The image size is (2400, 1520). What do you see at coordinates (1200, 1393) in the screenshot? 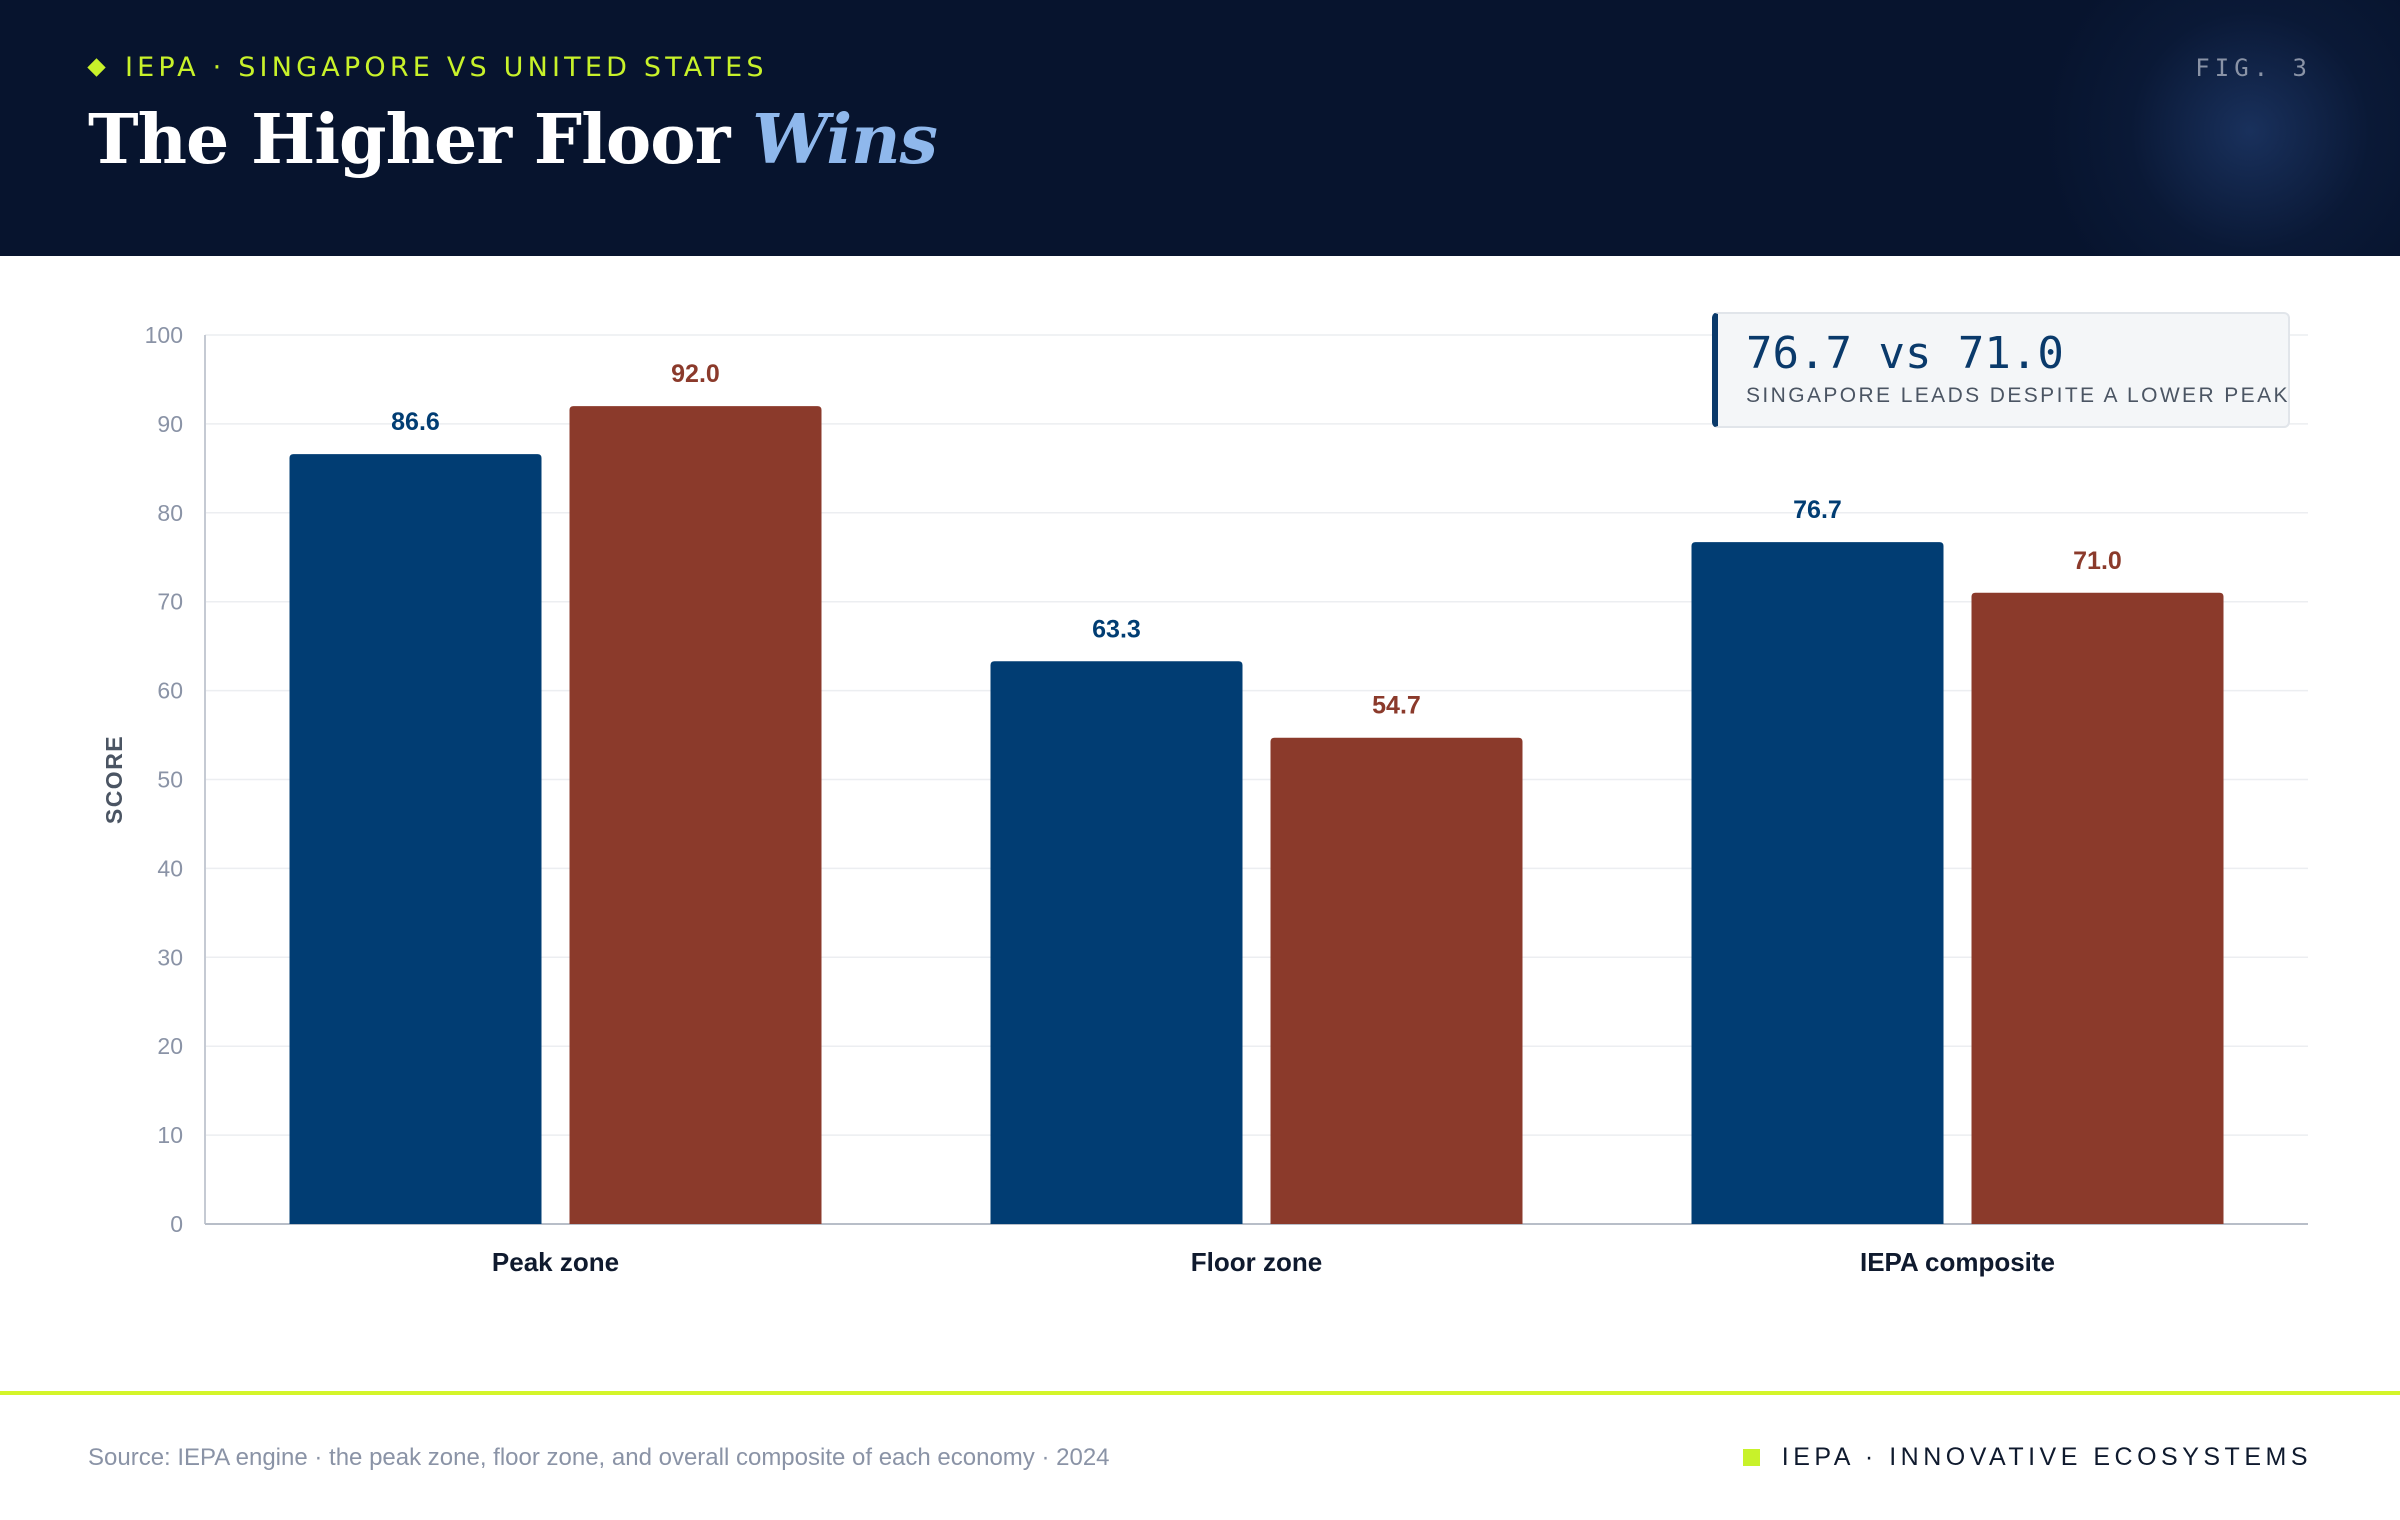
I see `footer-rule` at bounding box center [1200, 1393].